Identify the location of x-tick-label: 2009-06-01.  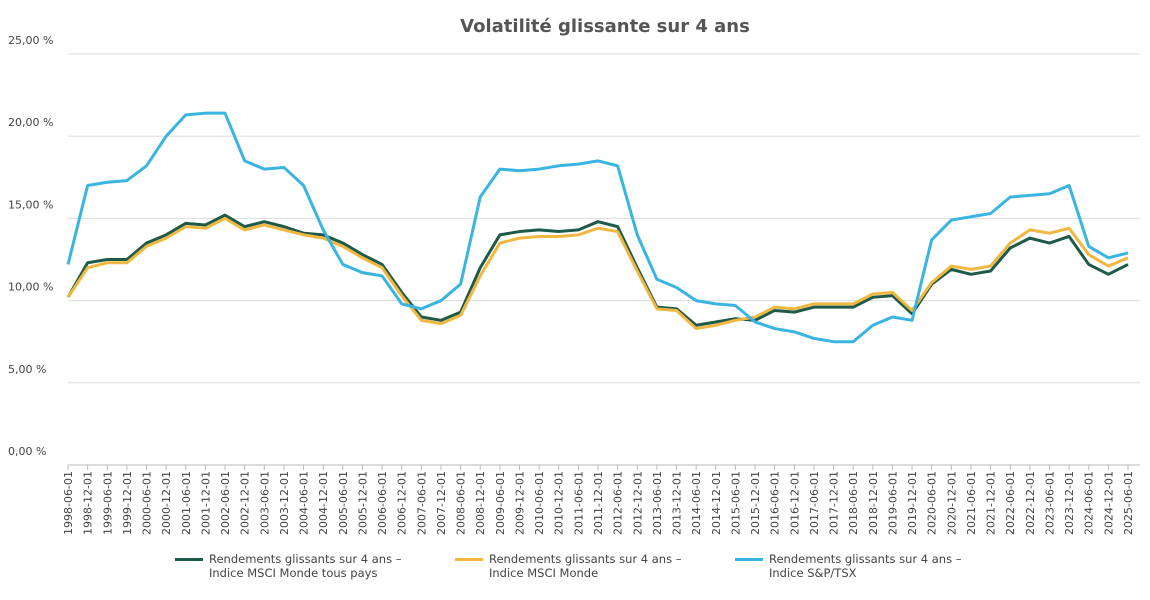
(500, 503).